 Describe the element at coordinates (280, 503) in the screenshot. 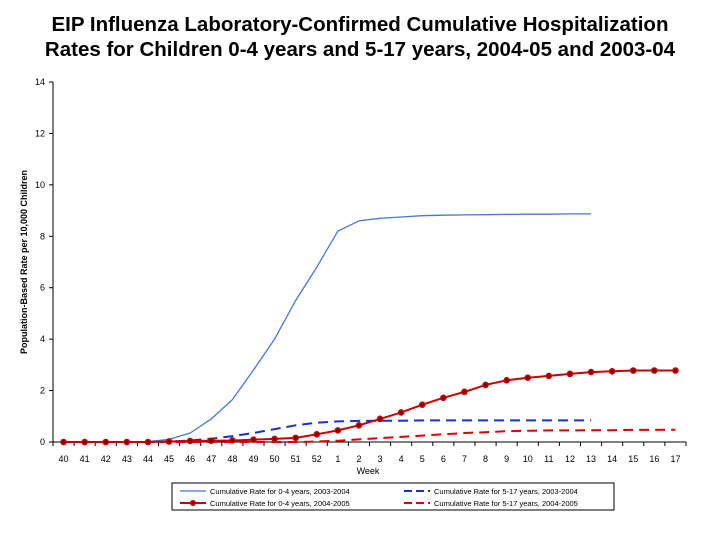

I see `legend-label: Cumulative Rate for 0-4 years, 2004-2005` at that location.